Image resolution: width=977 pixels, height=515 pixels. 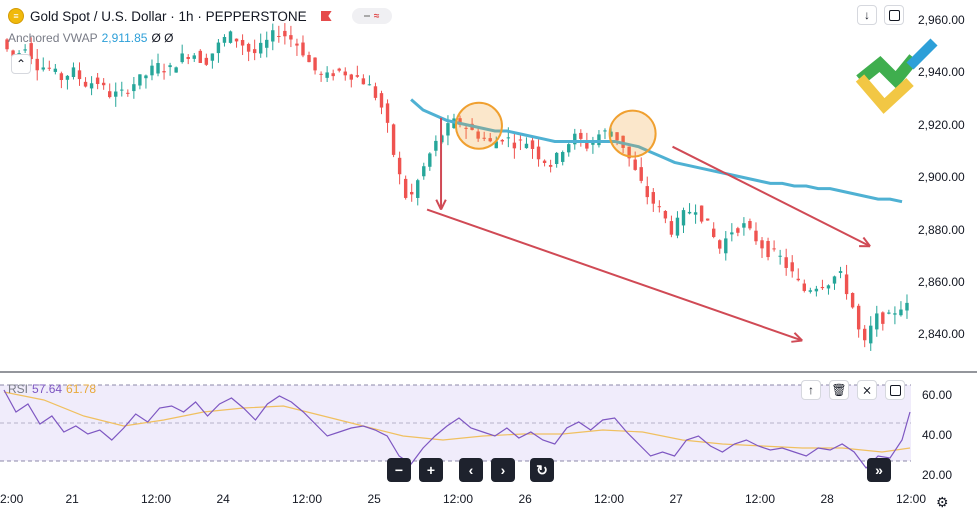 I want to click on double-chevron-right-icon: », so click(x=879, y=470).